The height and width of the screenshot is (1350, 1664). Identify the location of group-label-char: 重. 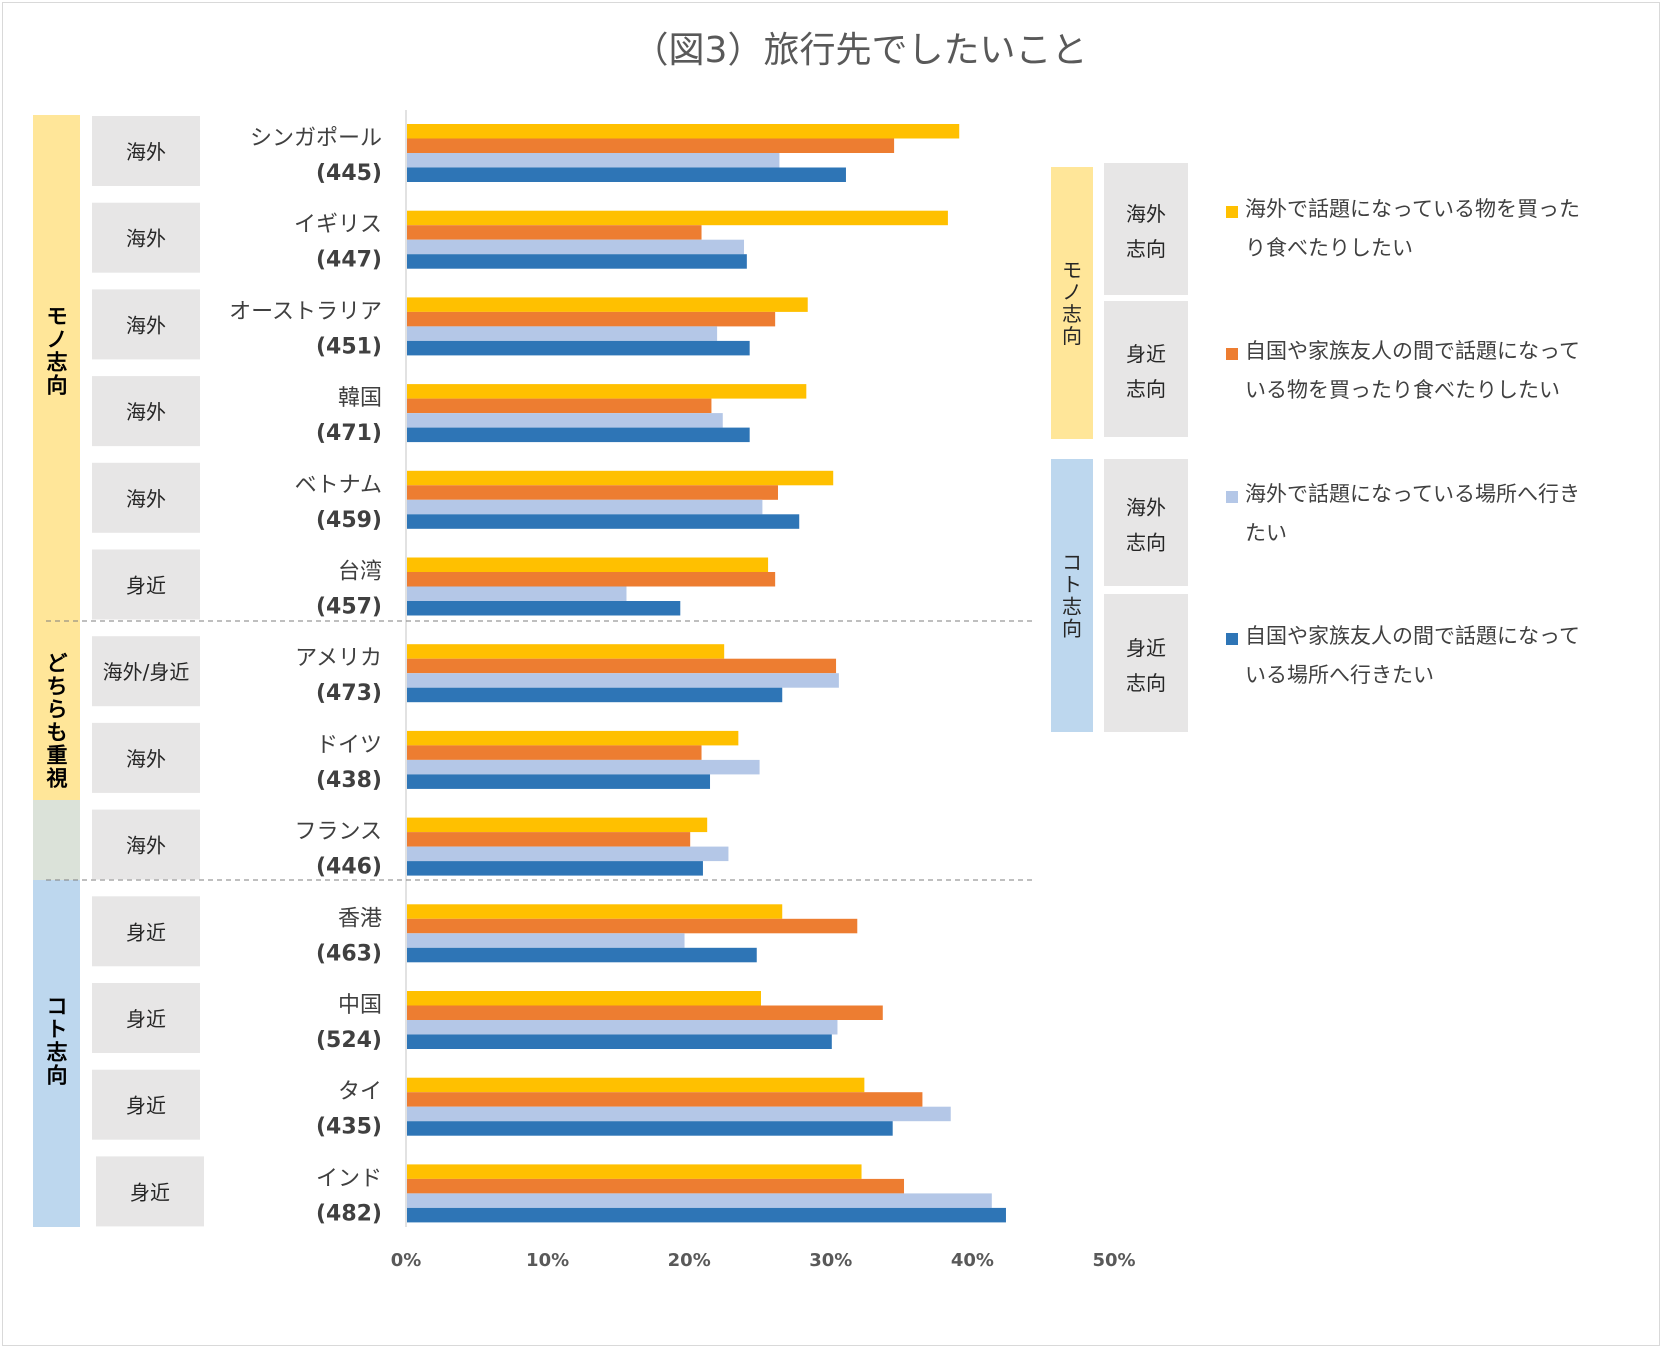
(57, 756).